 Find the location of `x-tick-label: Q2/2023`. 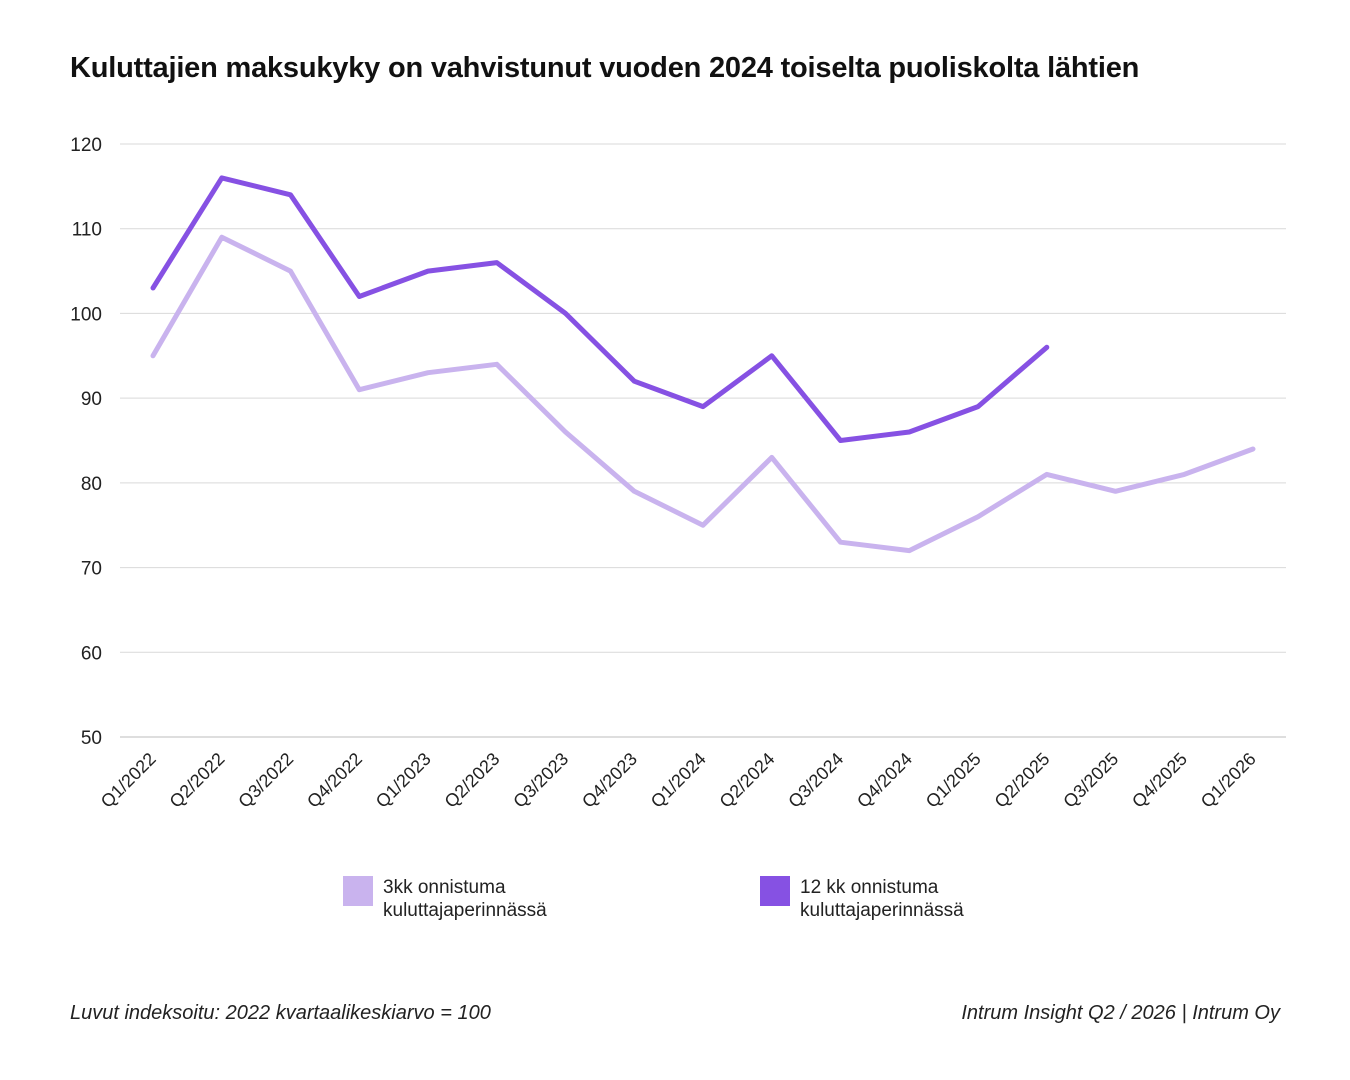

x-tick-label: Q2/2023 is located at coordinates (472, 780).